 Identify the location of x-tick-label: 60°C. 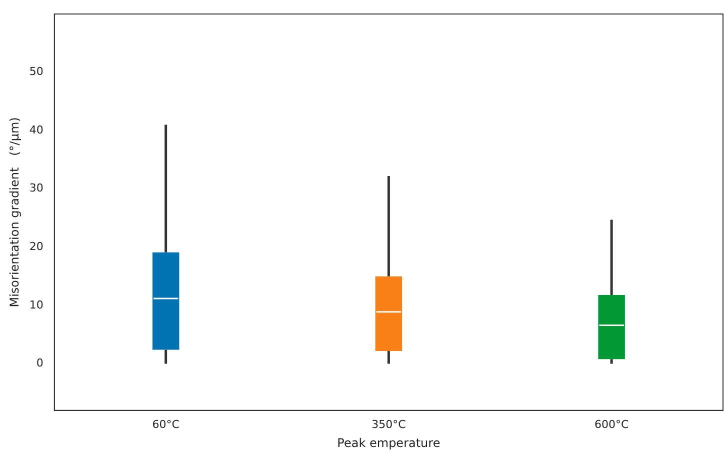
(166, 424).